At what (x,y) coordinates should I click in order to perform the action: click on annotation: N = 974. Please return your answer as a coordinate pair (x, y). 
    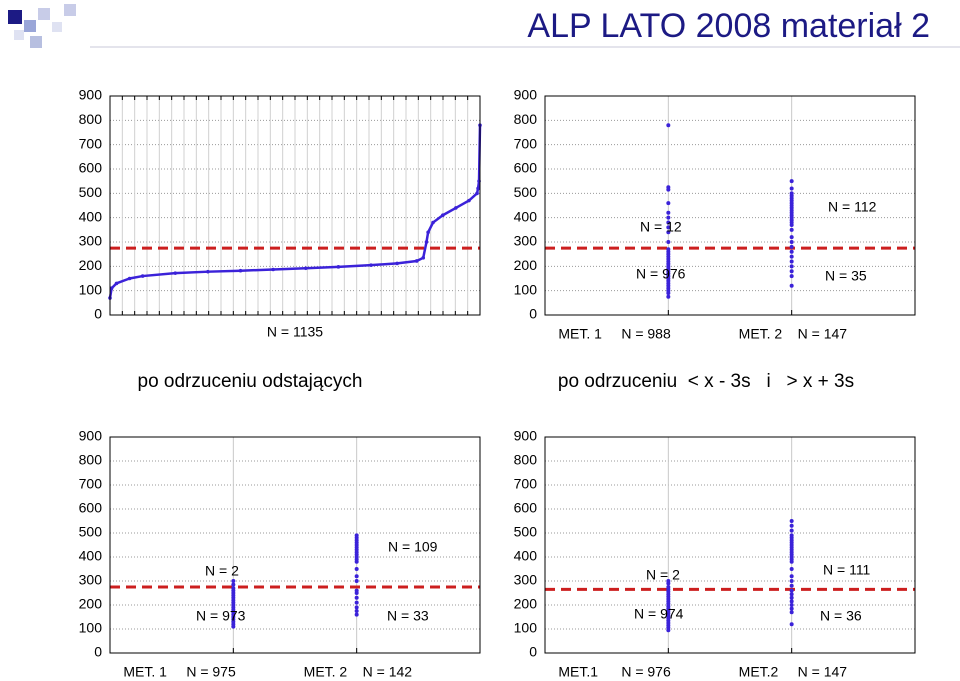
    Looking at the image, I should click on (659, 614).